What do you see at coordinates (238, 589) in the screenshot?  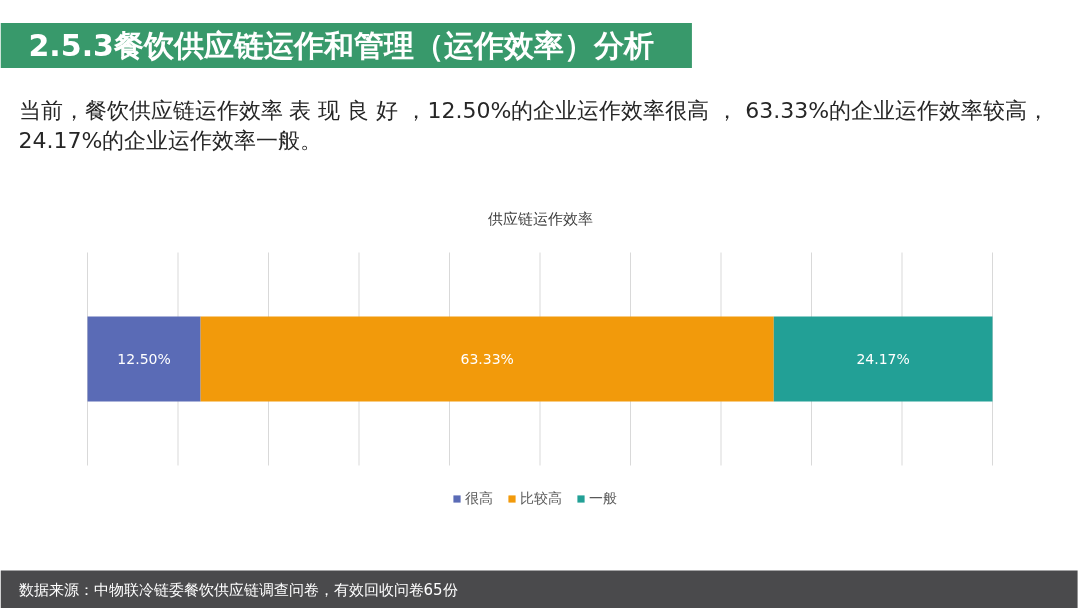 I see `source-note: 数据来源：中物联冷链委餐饮供应链调查问卷，有效回收问卷65份` at bounding box center [238, 589].